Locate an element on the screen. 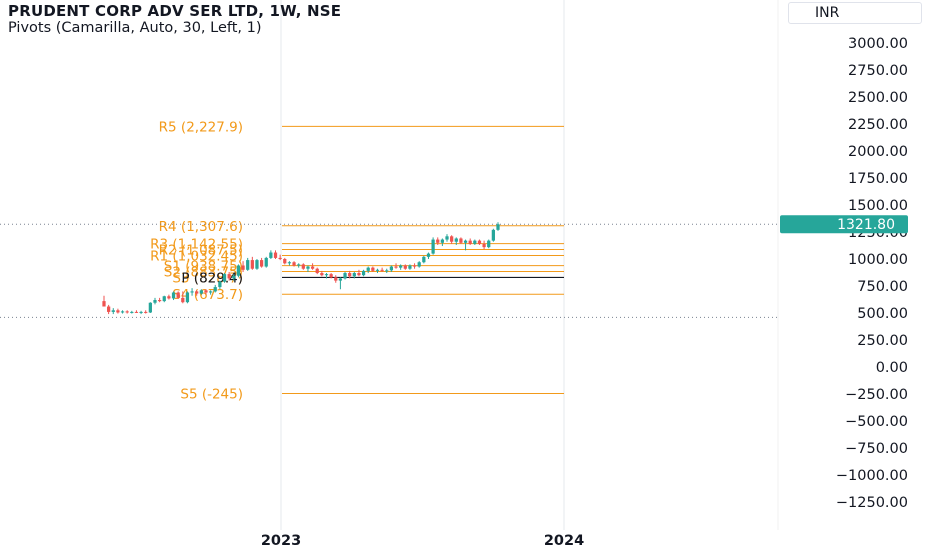 Image resolution: width=932 pixels, height=550 pixels. last-price-label: 1321.80 is located at coordinates (866, 225).